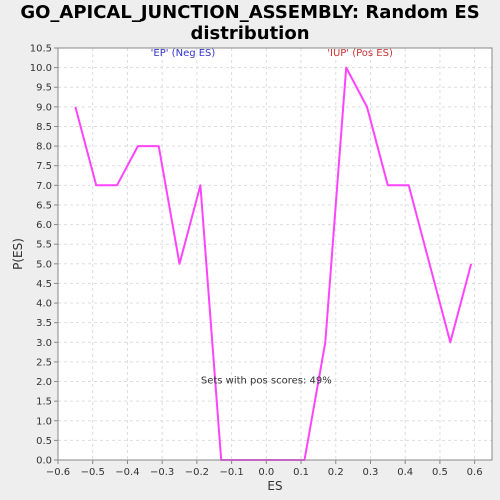 The height and width of the screenshot is (500, 500). I want to click on y-tick-label: 4.5, so click(44, 284).